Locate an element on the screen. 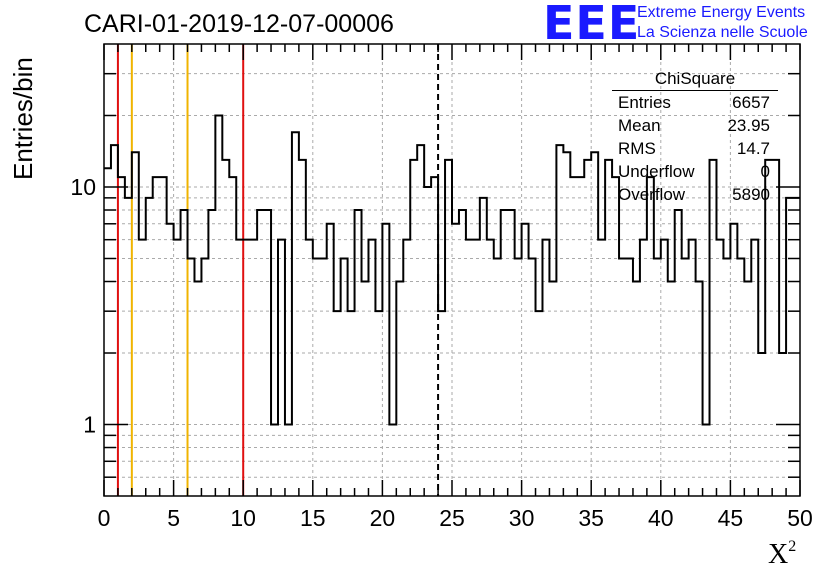  chart-title: CARI-01-2019-12-07-00006 is located at coordinates (239, 24).